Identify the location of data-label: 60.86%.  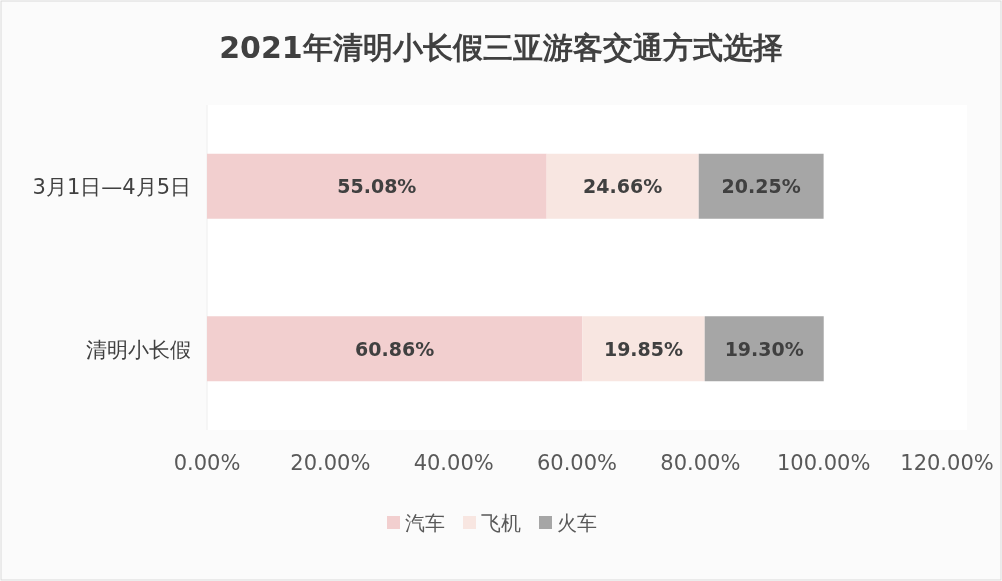
(395, 348).